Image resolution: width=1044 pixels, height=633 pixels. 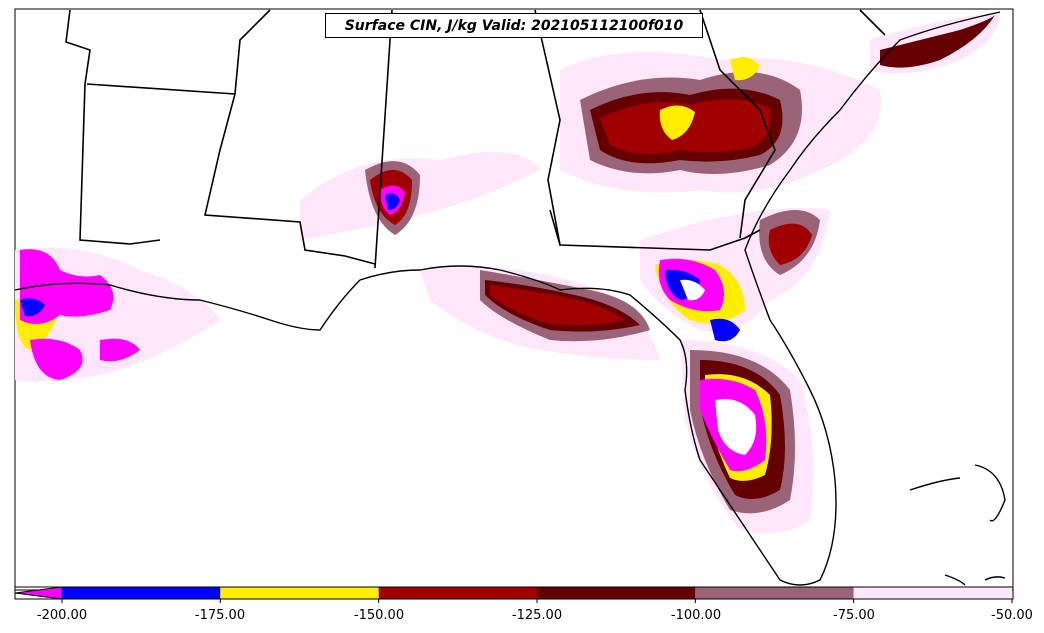 What do you see at coordinates (537, 615) in the screenshot?
I see `colorbar-tick-label: -125.00` at bounding box center [537, 615].